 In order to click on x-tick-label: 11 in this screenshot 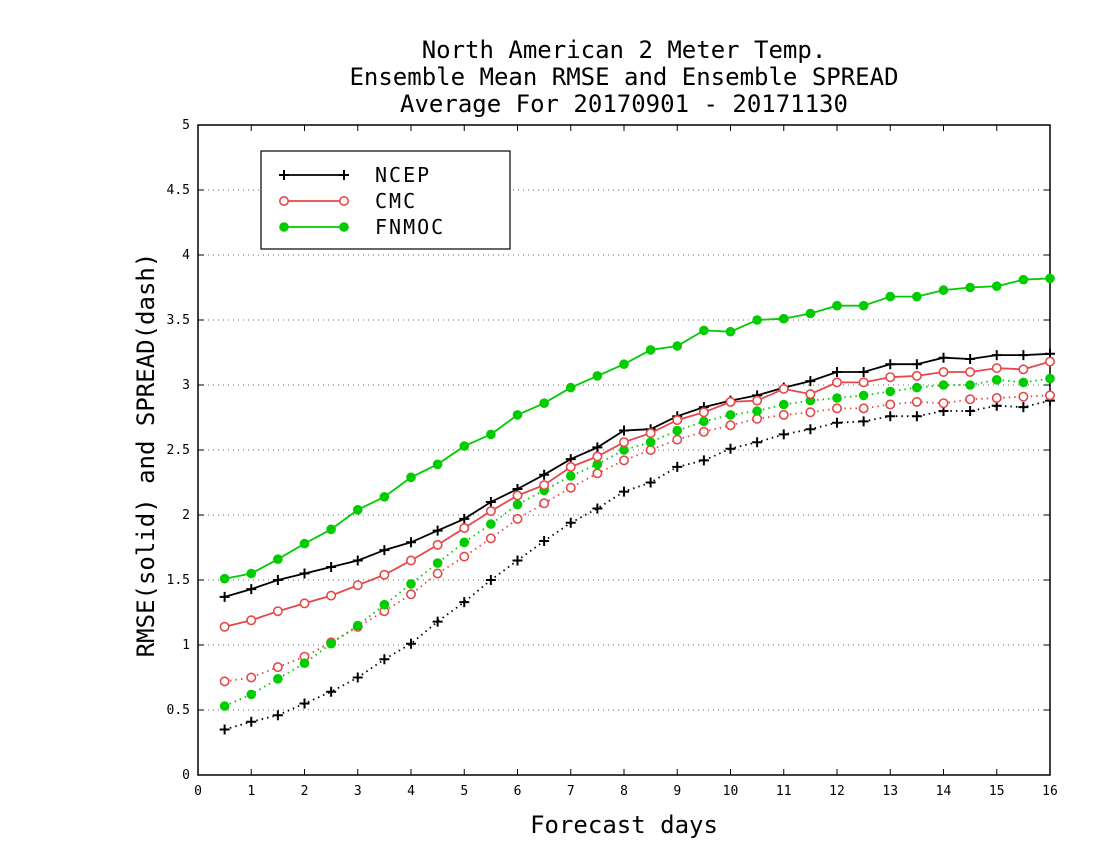, I will do `click(784, 791)`.